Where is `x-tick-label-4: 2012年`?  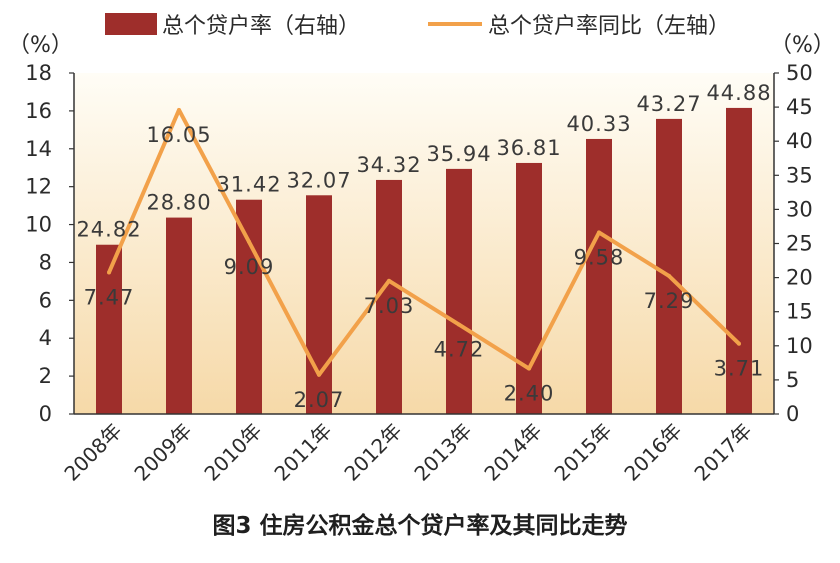 x-tick-label-4: 2012年 is located at coordinates (372, 452).